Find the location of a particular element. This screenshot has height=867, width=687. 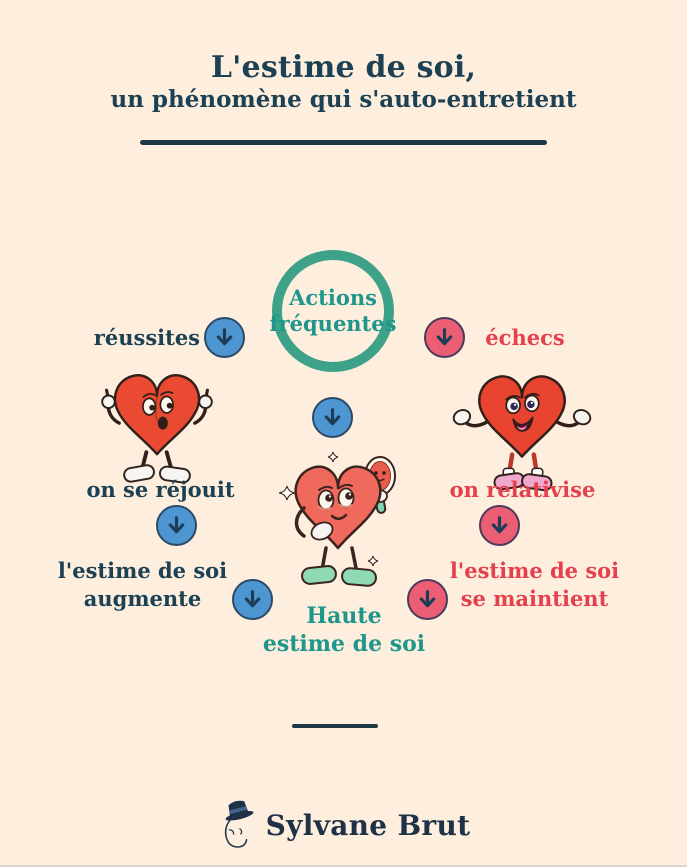

down-arrow-badge-left-top is located at coordinates (224, 337).